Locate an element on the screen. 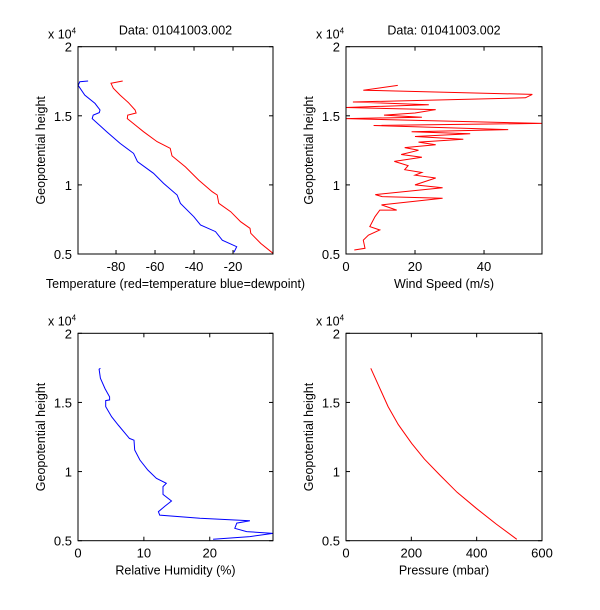  x-tick-label: 600 is located at coordinates (542, 553).